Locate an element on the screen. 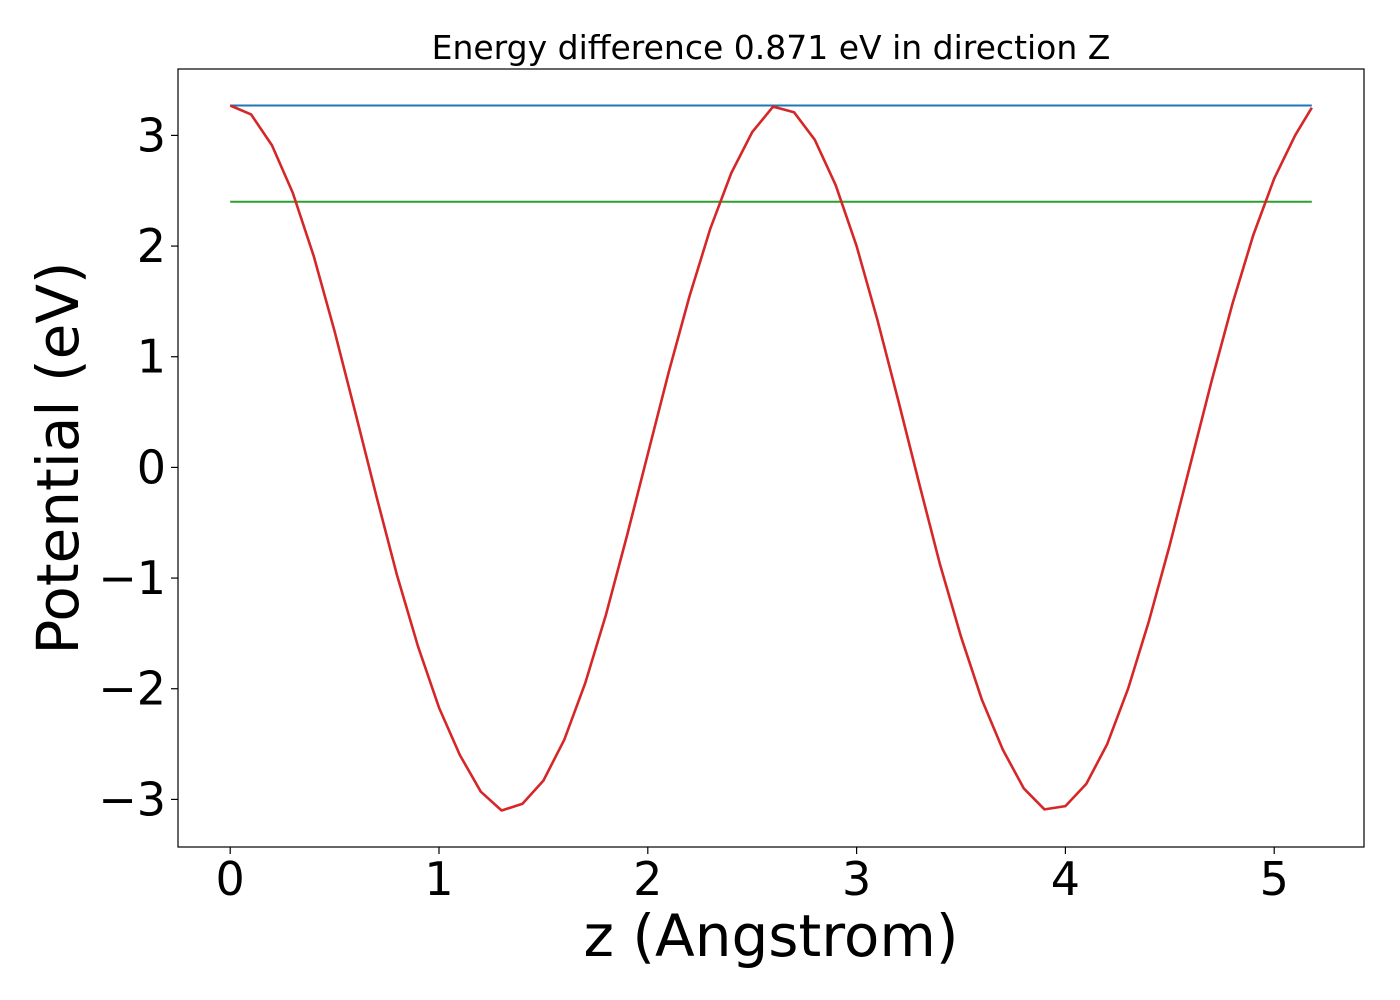 Image resolution: width=1400 pixels, height=1000 pixels. y-tick-label: −3 is located at coordinates (132, 799).